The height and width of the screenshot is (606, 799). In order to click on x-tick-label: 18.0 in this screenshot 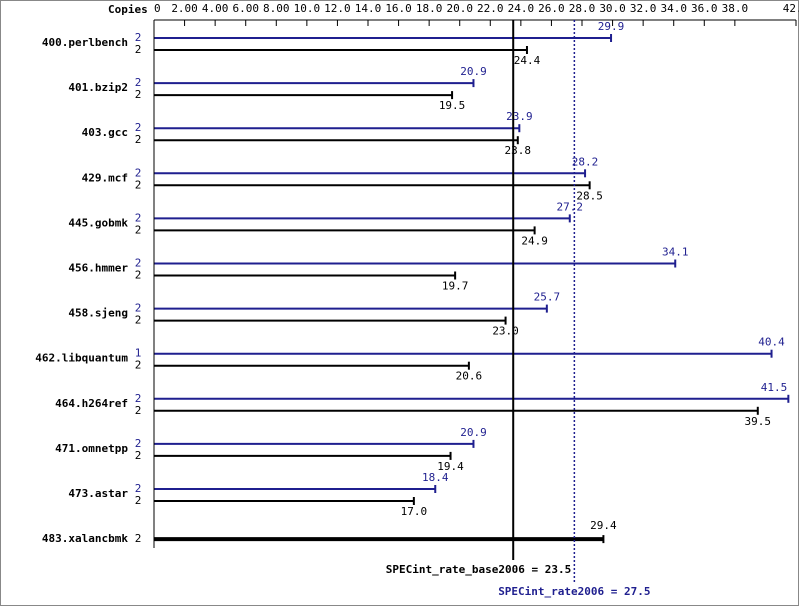, I will do `click(429, 8)`.